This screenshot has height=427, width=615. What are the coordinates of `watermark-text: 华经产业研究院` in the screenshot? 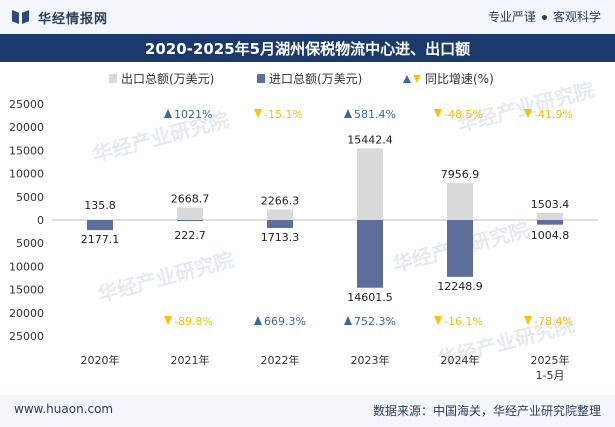 It's located at (165, 276).